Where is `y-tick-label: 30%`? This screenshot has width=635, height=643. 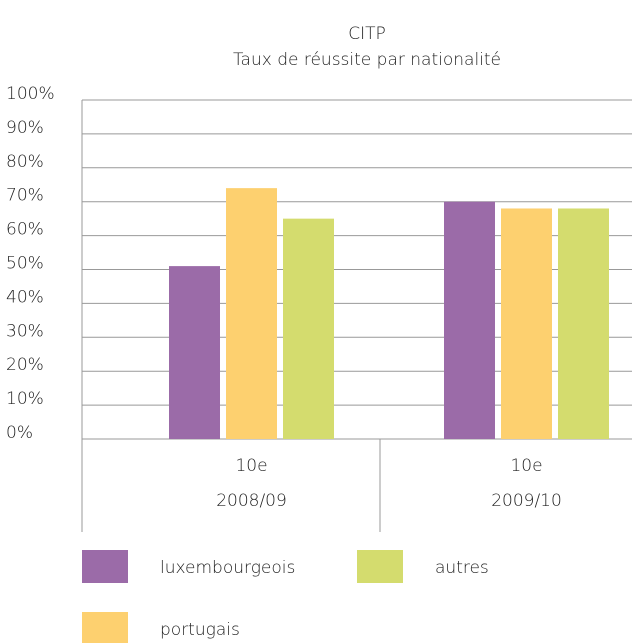
y-tick-label: 30% is located at coordinates (25, 331).